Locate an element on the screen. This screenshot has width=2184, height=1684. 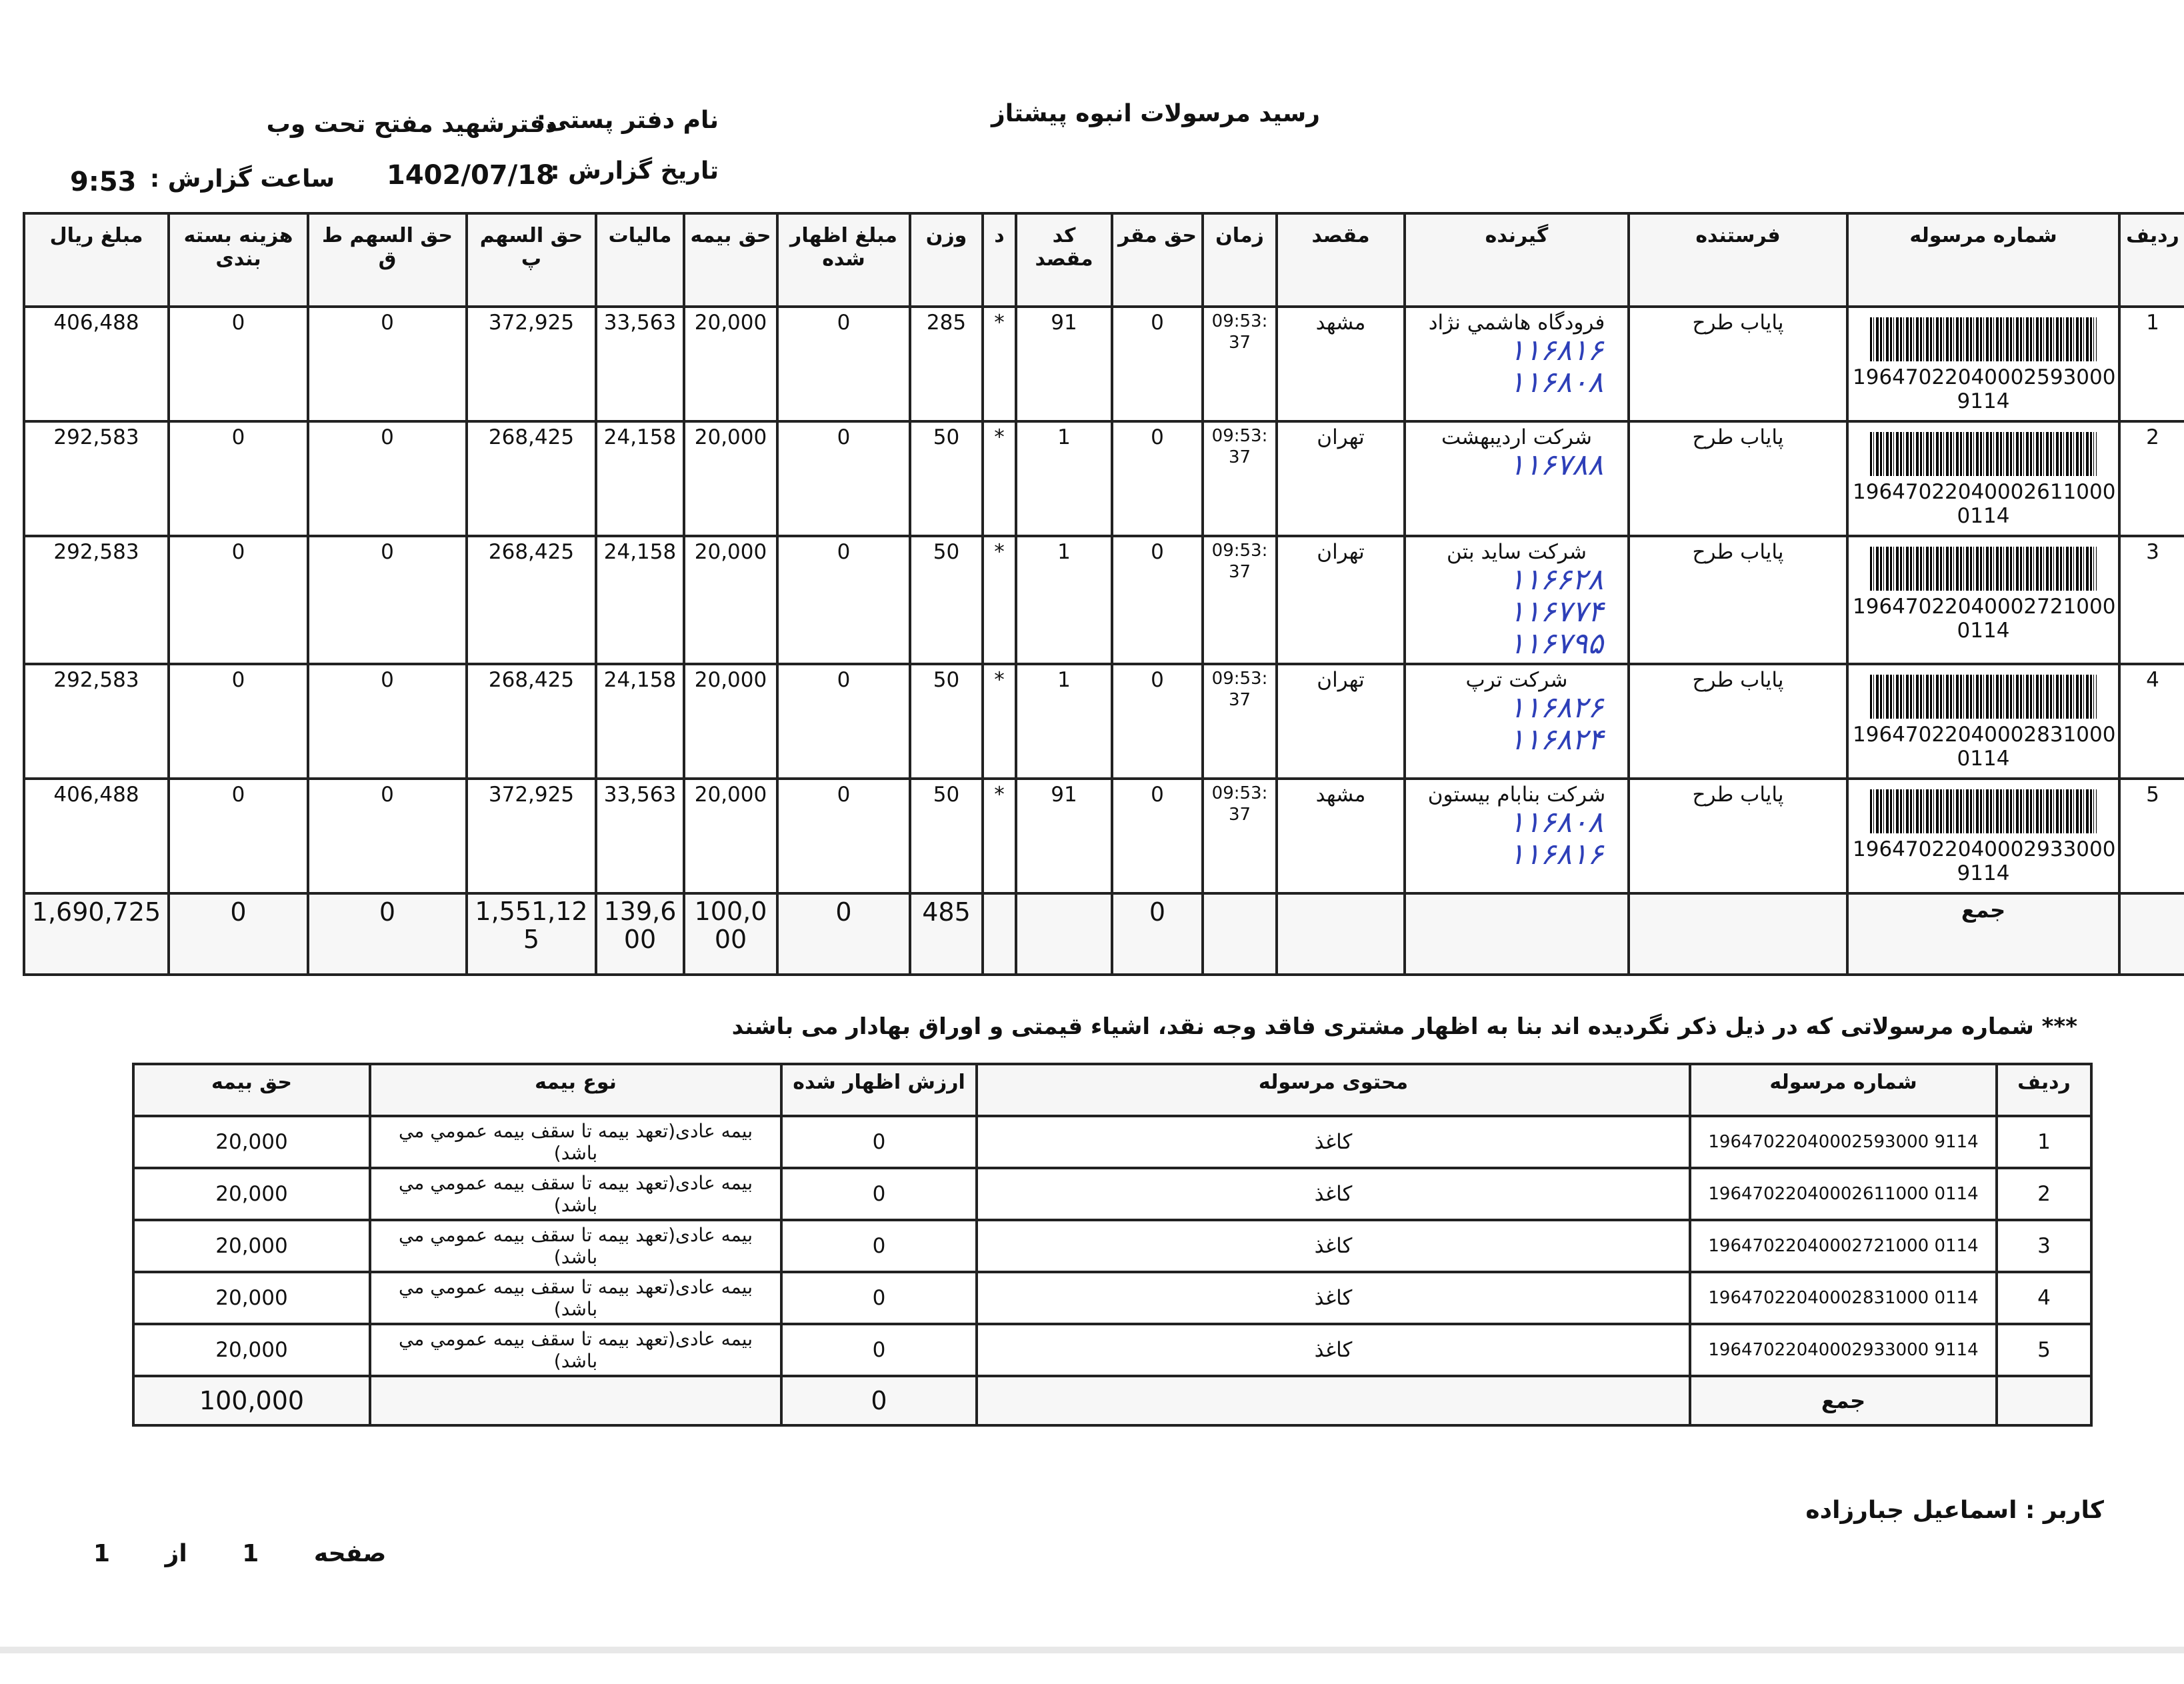
total-weight: 485 is located at coordinates (946, 934).